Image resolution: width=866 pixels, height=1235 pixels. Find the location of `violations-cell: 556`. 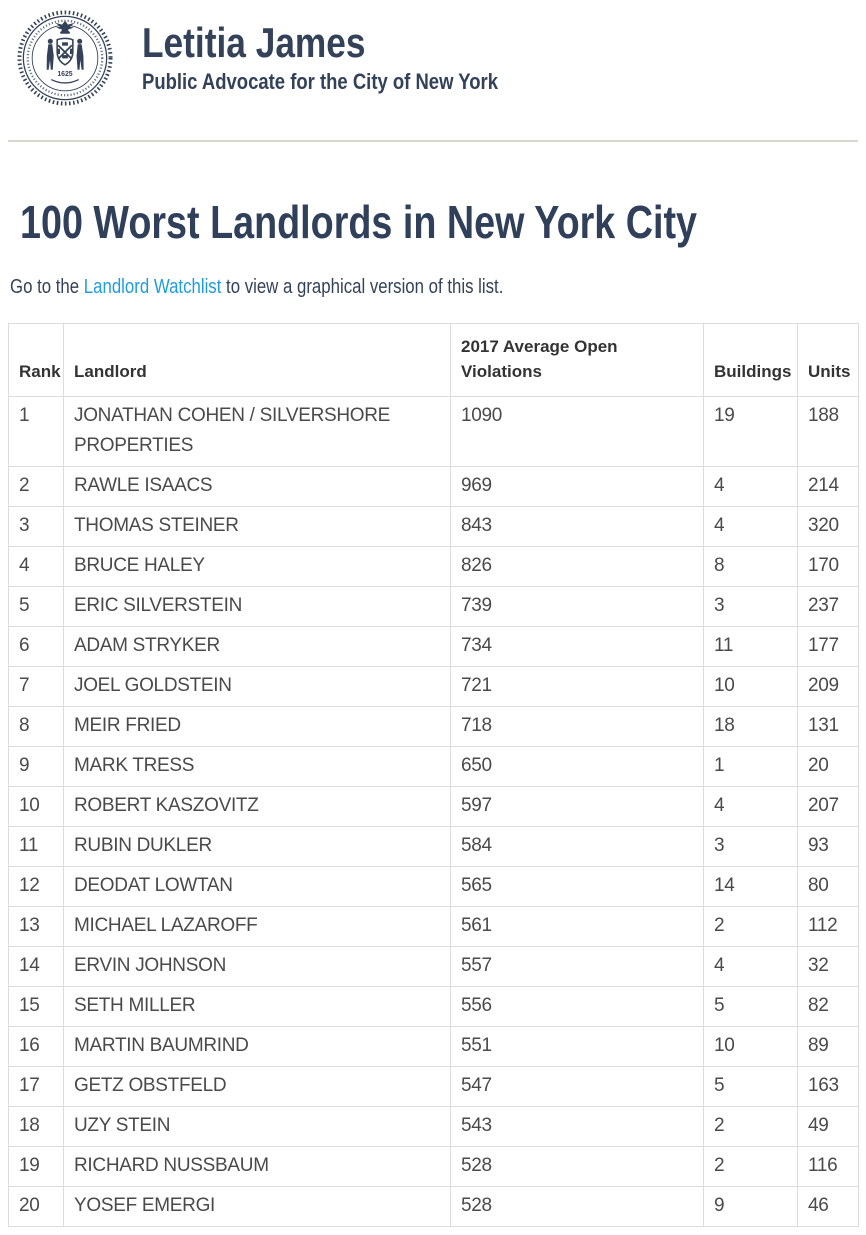

violations-cell: 556 is located at coordinates (577, 1006).